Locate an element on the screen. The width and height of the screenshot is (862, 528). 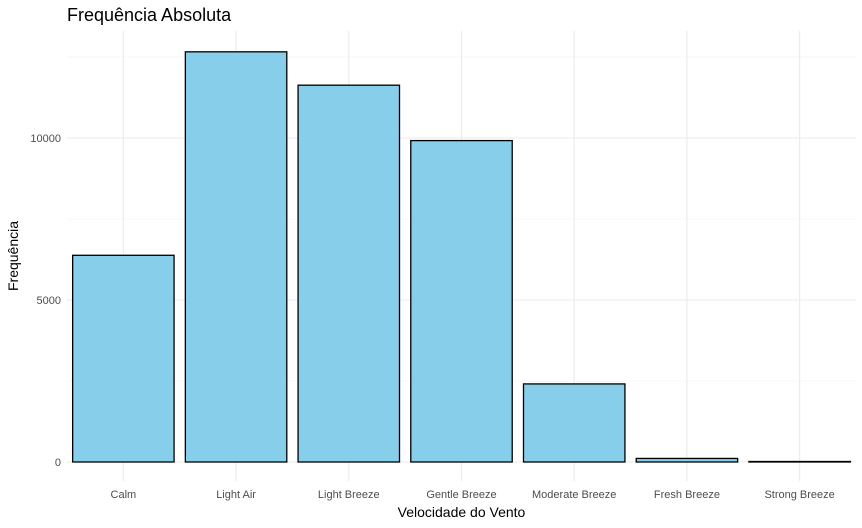
y-tick-label: 0 is located at coordinates (58, 463).